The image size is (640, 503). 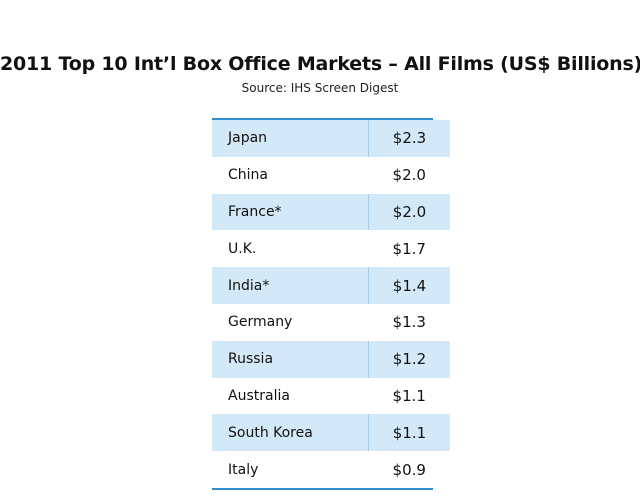 I want to click on table-row: France* $2.0, so click(x=331, y=212).